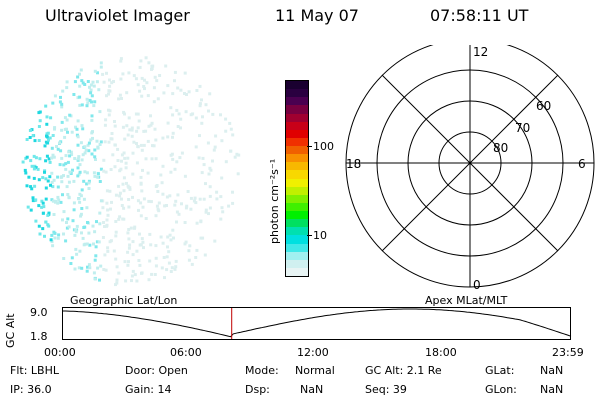  Describe the element at coordinates (39, 336) in the screenshot. I see `timeline-ytick-bottom: 1.8` at that location.